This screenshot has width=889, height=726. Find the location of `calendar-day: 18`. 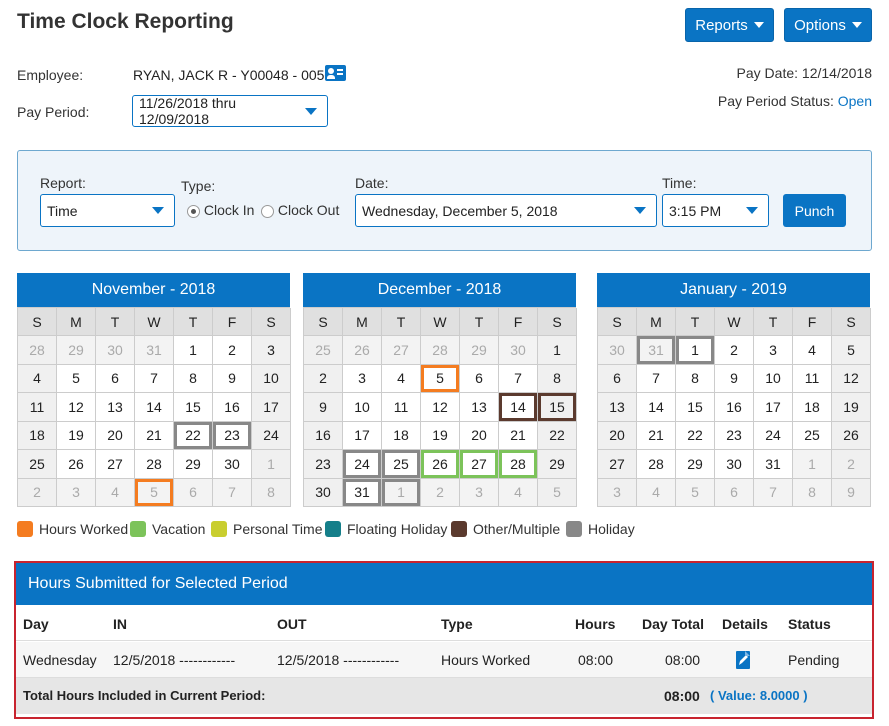

calendar-day: 18 is located at coordinates (401, 435).